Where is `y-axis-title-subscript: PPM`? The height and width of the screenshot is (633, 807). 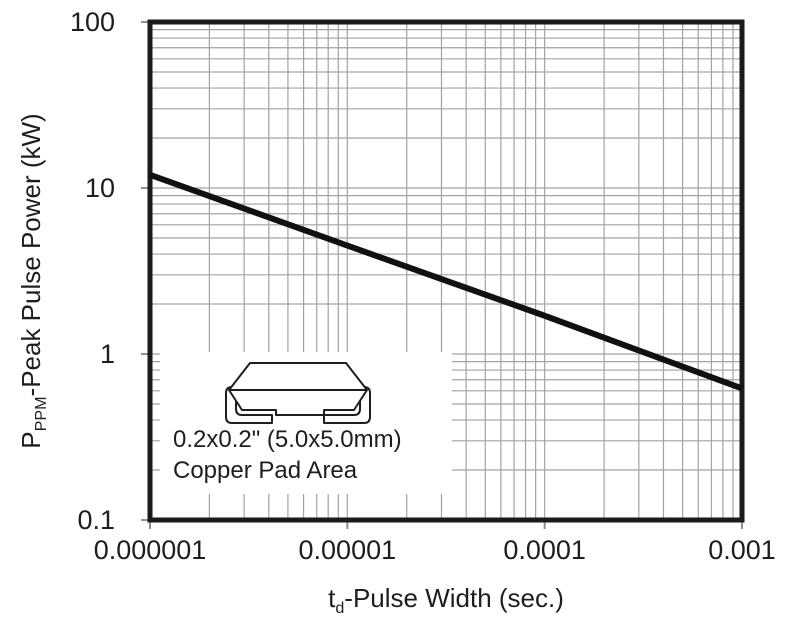
y-axis-title-subscript: PPM is located at coordinates (41, 414).